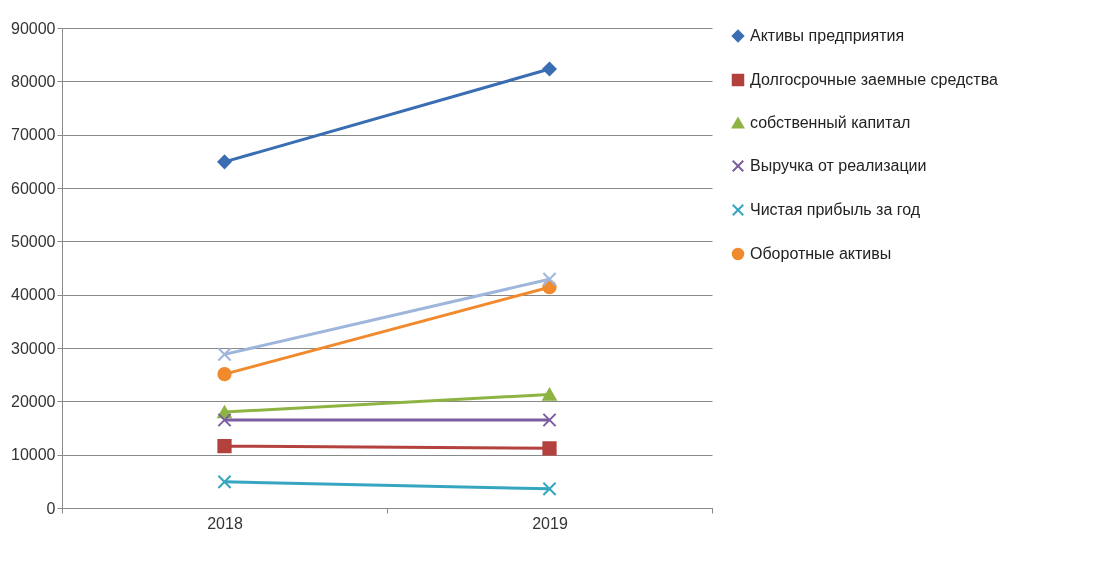  Describe the element at coordinates (33, 188) in the screenshot. I see `y-tick-label: 60000` at that location.